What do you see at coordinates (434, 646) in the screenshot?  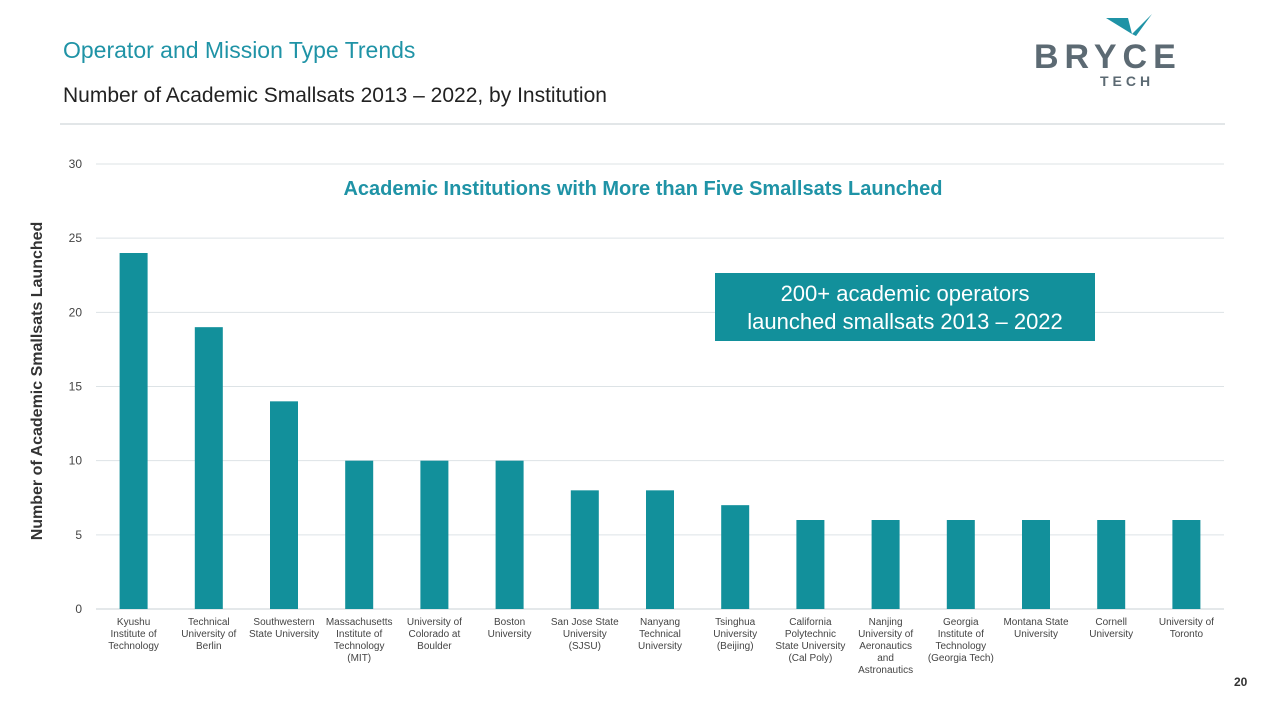 I see `x-tick-label: Boulder` at bounding box center [434, 646].